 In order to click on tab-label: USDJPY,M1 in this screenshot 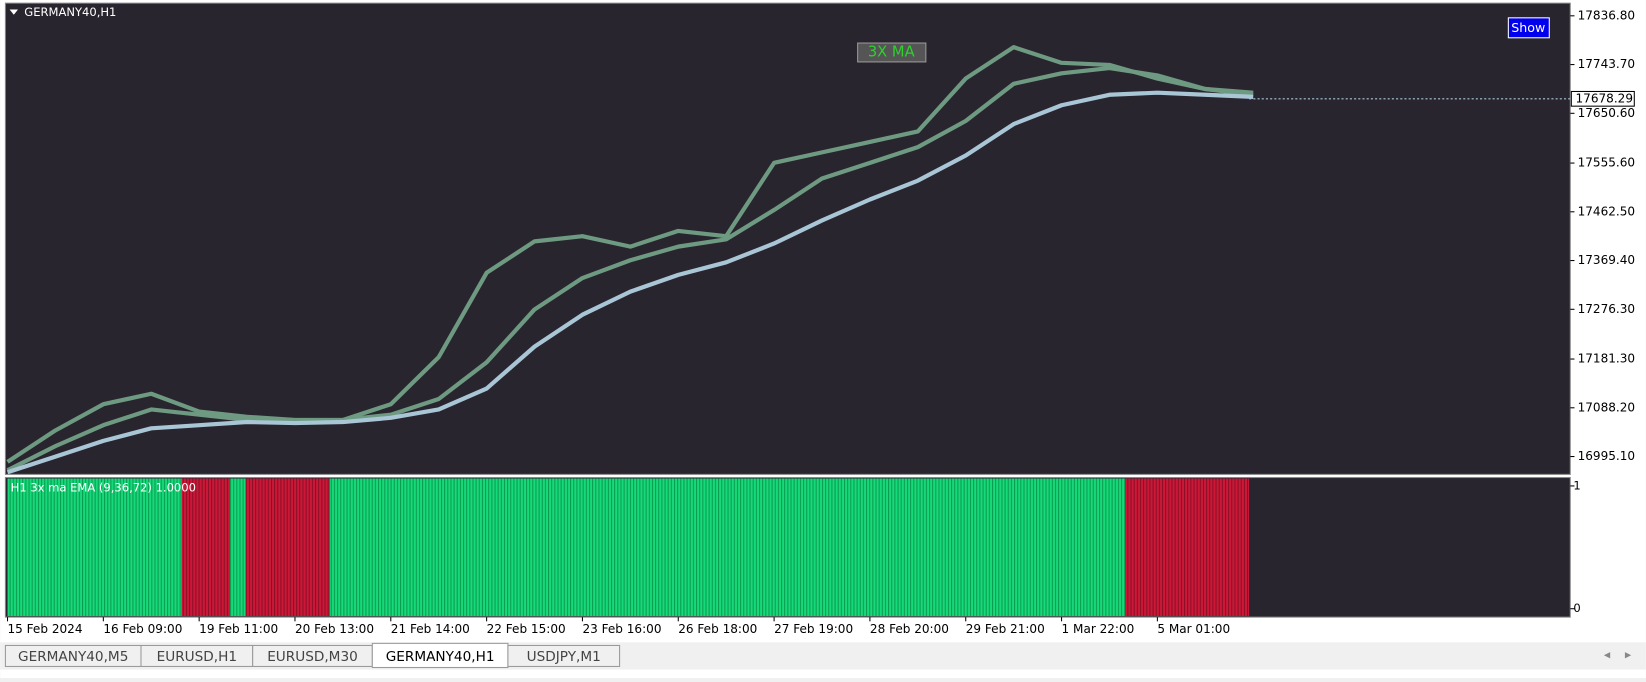, I will do `click(564, 657)`.